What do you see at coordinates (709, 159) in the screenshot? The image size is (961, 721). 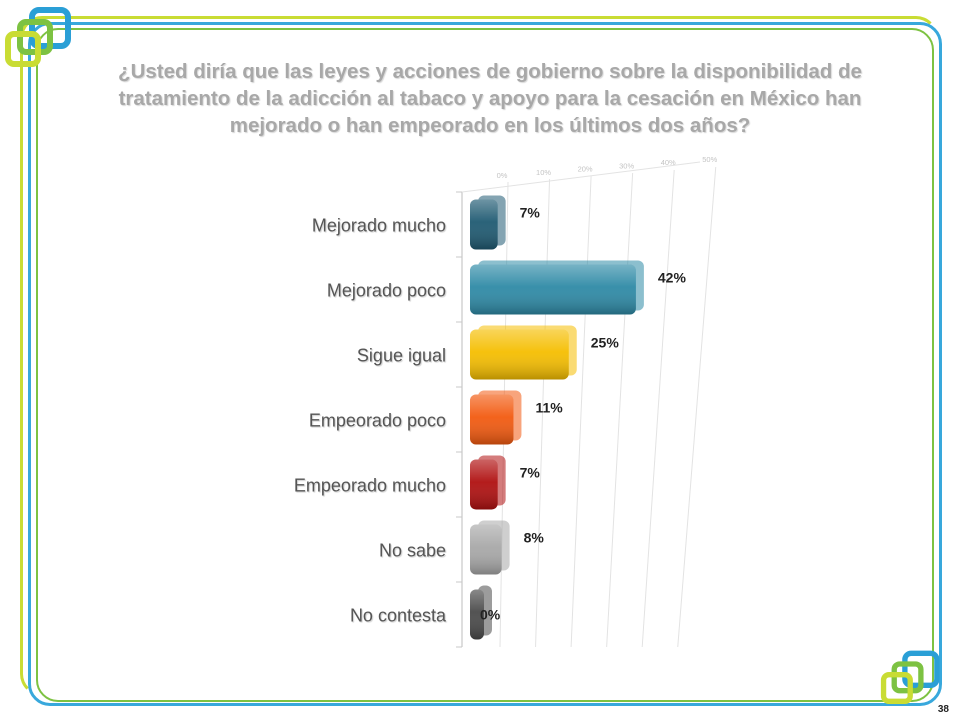 I see `x-tick-label: 50%` at bounding box center [709, 159].